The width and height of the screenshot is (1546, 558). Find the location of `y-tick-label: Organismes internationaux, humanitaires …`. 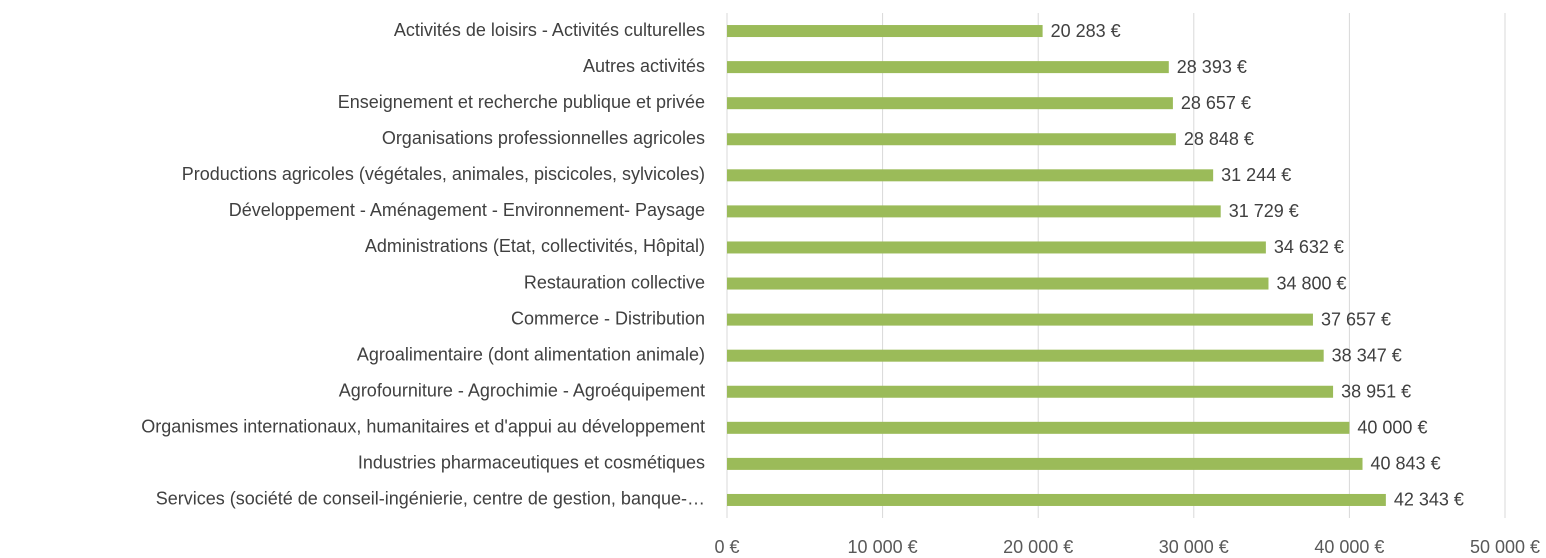

y-tick-label: Organismes internationaux, humanitaires … is located at coordinates (423, 427).